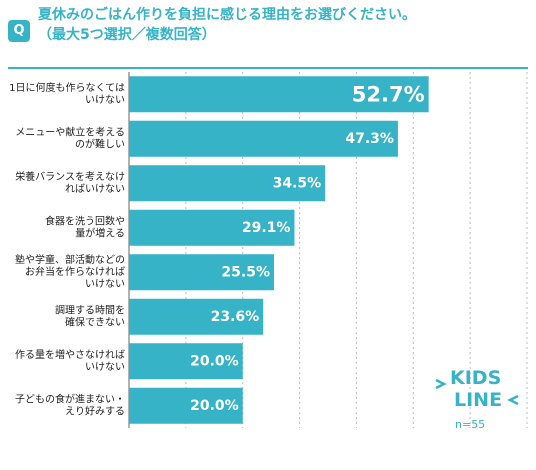  Describe the element at coordinates (478, 400) in the screenshot. I see `svg-text: LINE` at that location.